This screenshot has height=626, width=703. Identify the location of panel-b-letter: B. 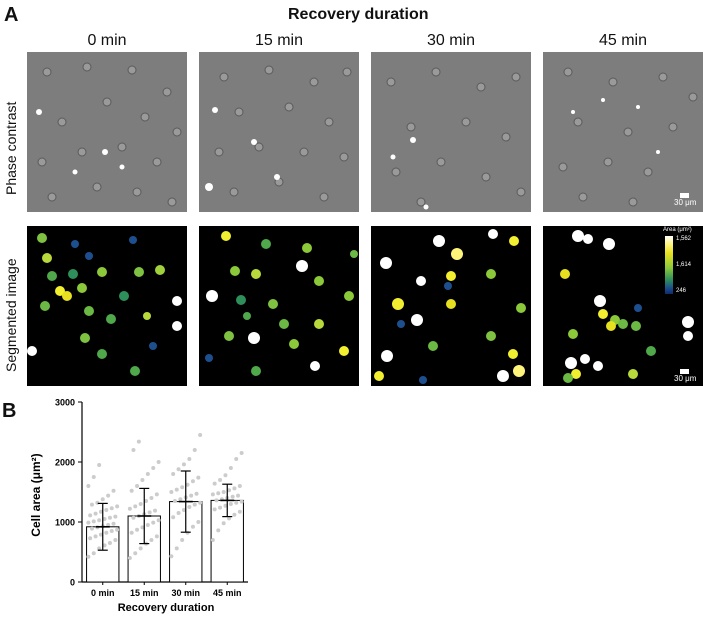
(9, 411).